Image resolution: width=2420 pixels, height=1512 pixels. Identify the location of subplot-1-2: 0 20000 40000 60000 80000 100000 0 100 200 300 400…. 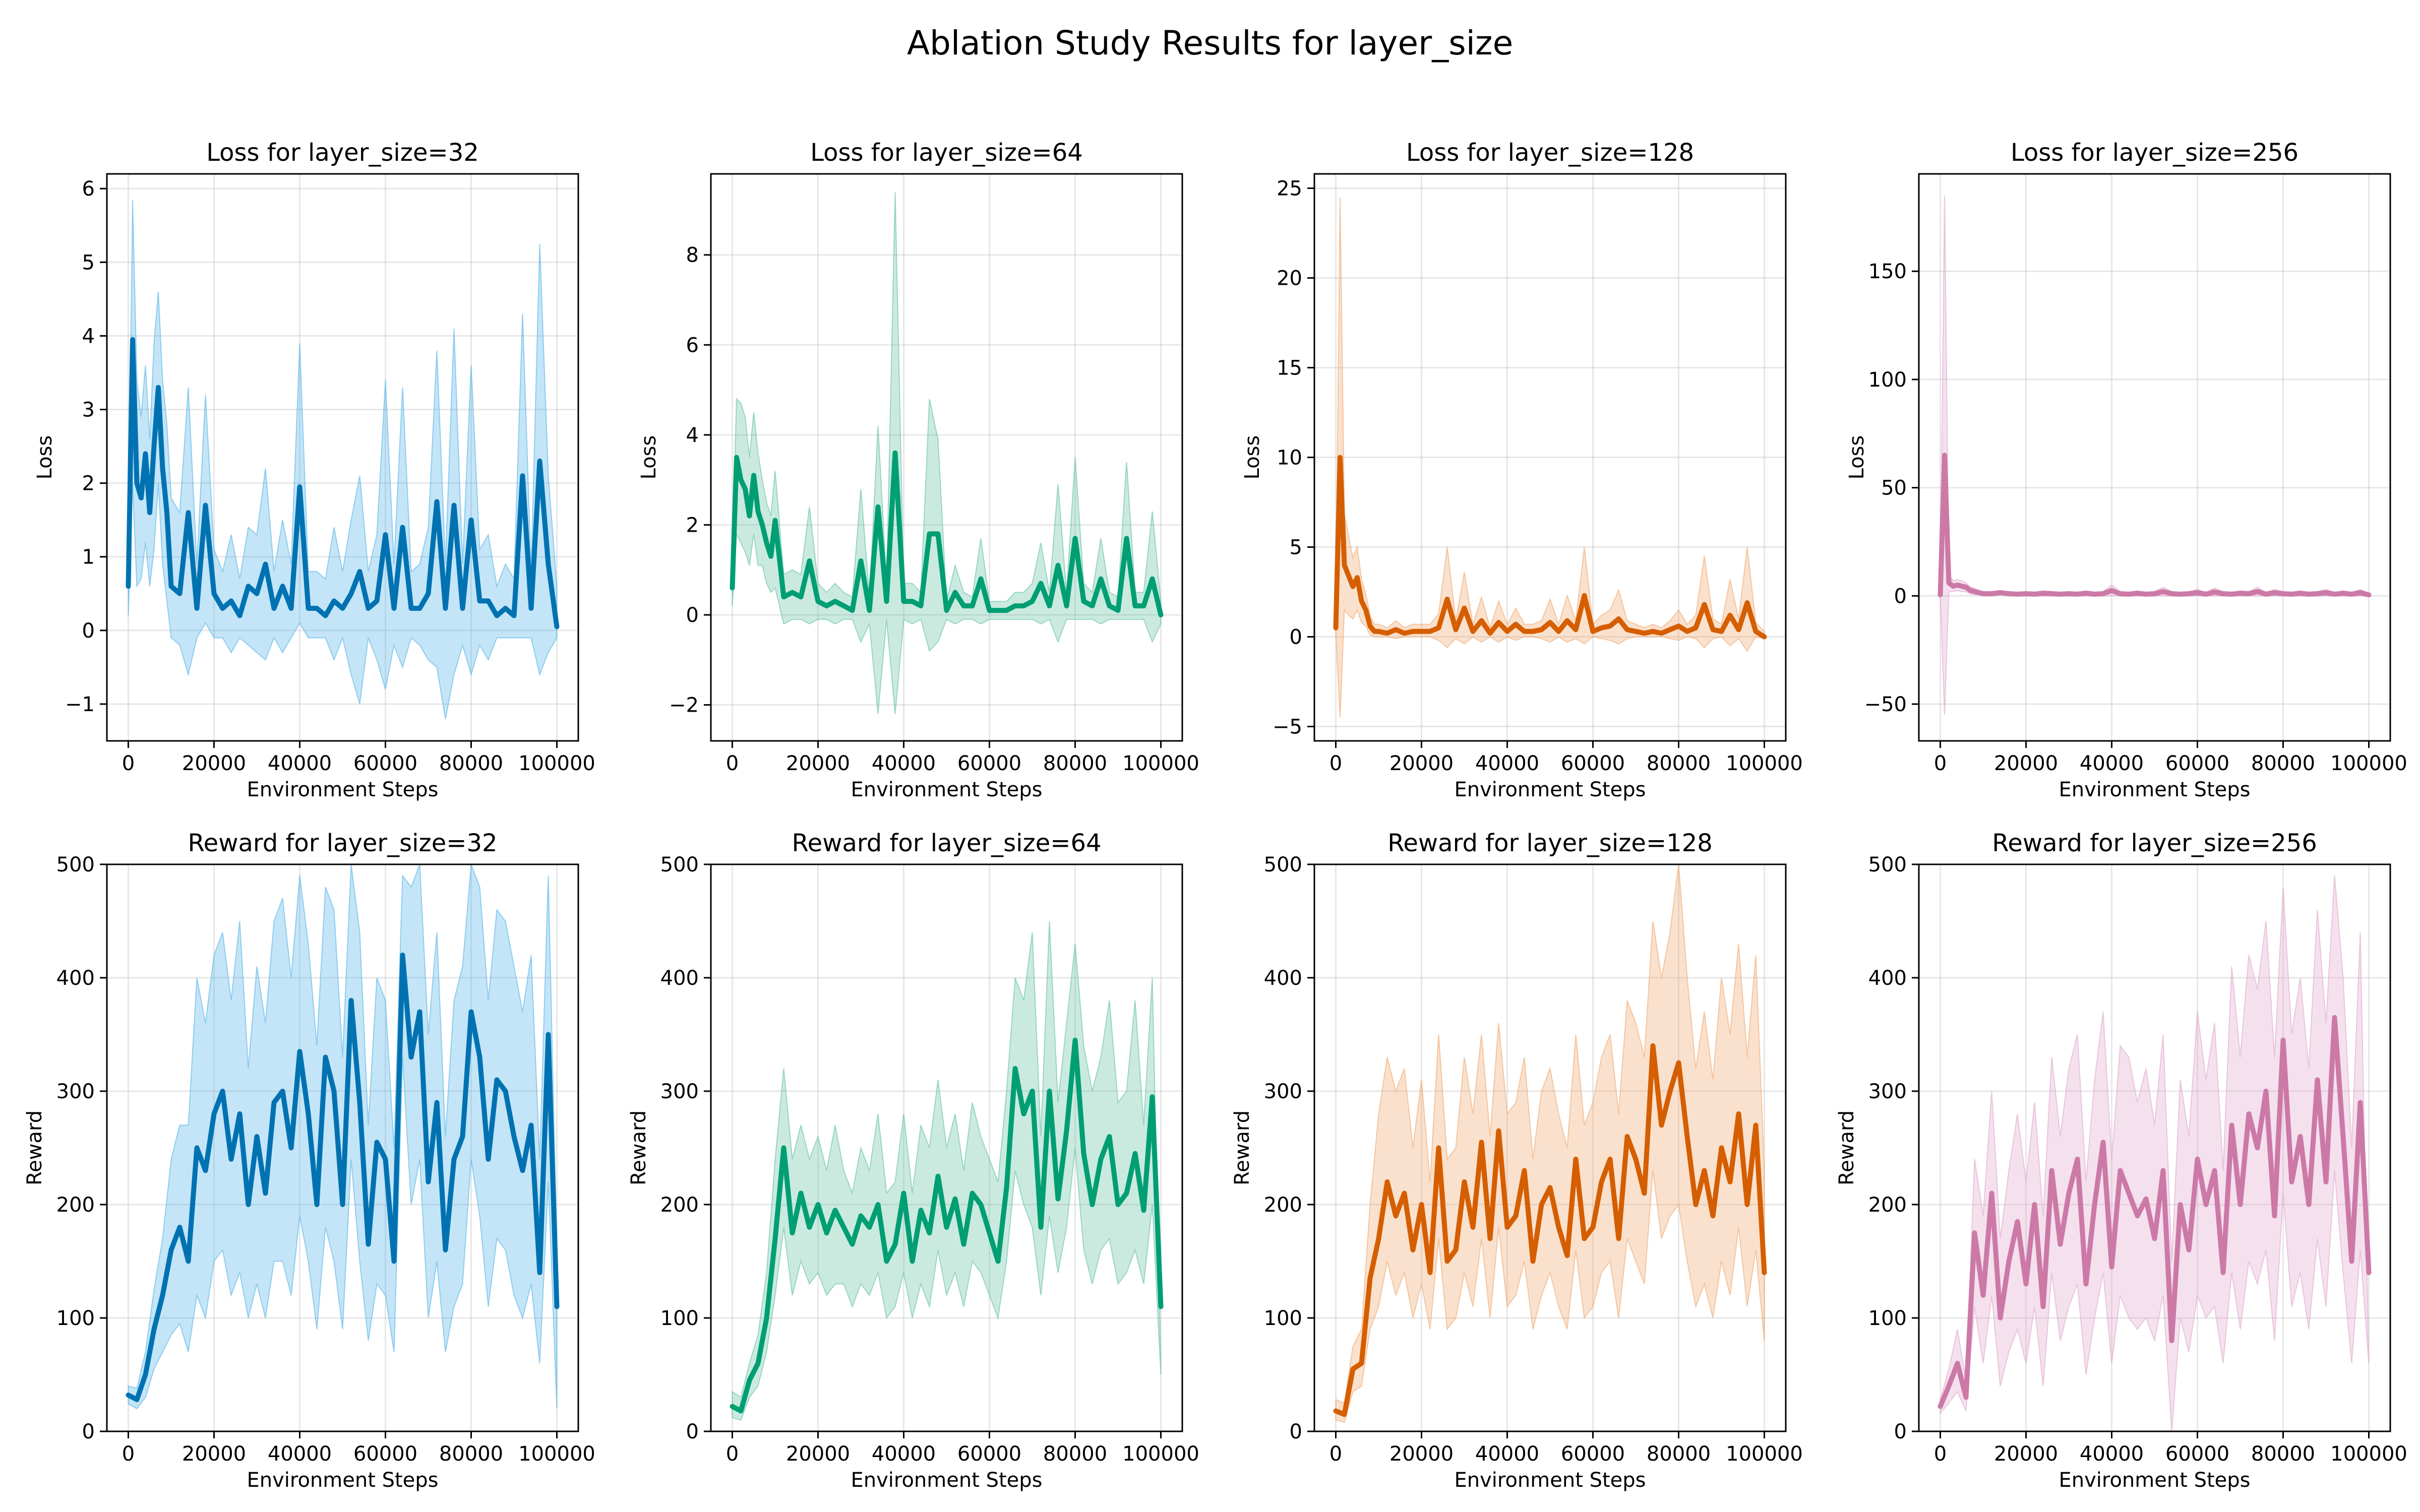
(1517, 1160).